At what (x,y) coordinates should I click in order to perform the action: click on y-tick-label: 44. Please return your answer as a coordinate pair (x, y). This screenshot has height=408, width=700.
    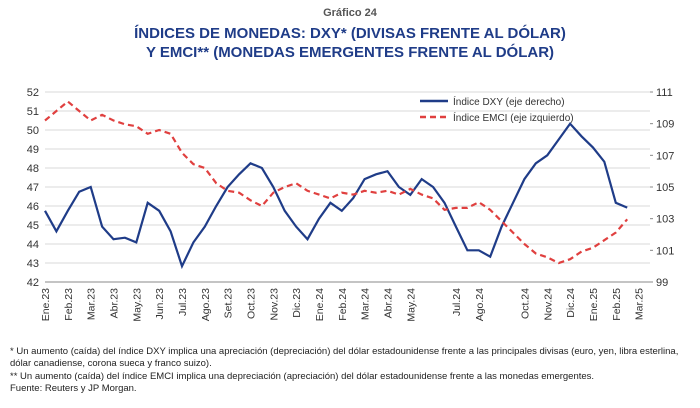
    Looking at the image, I should click on (33, 245).